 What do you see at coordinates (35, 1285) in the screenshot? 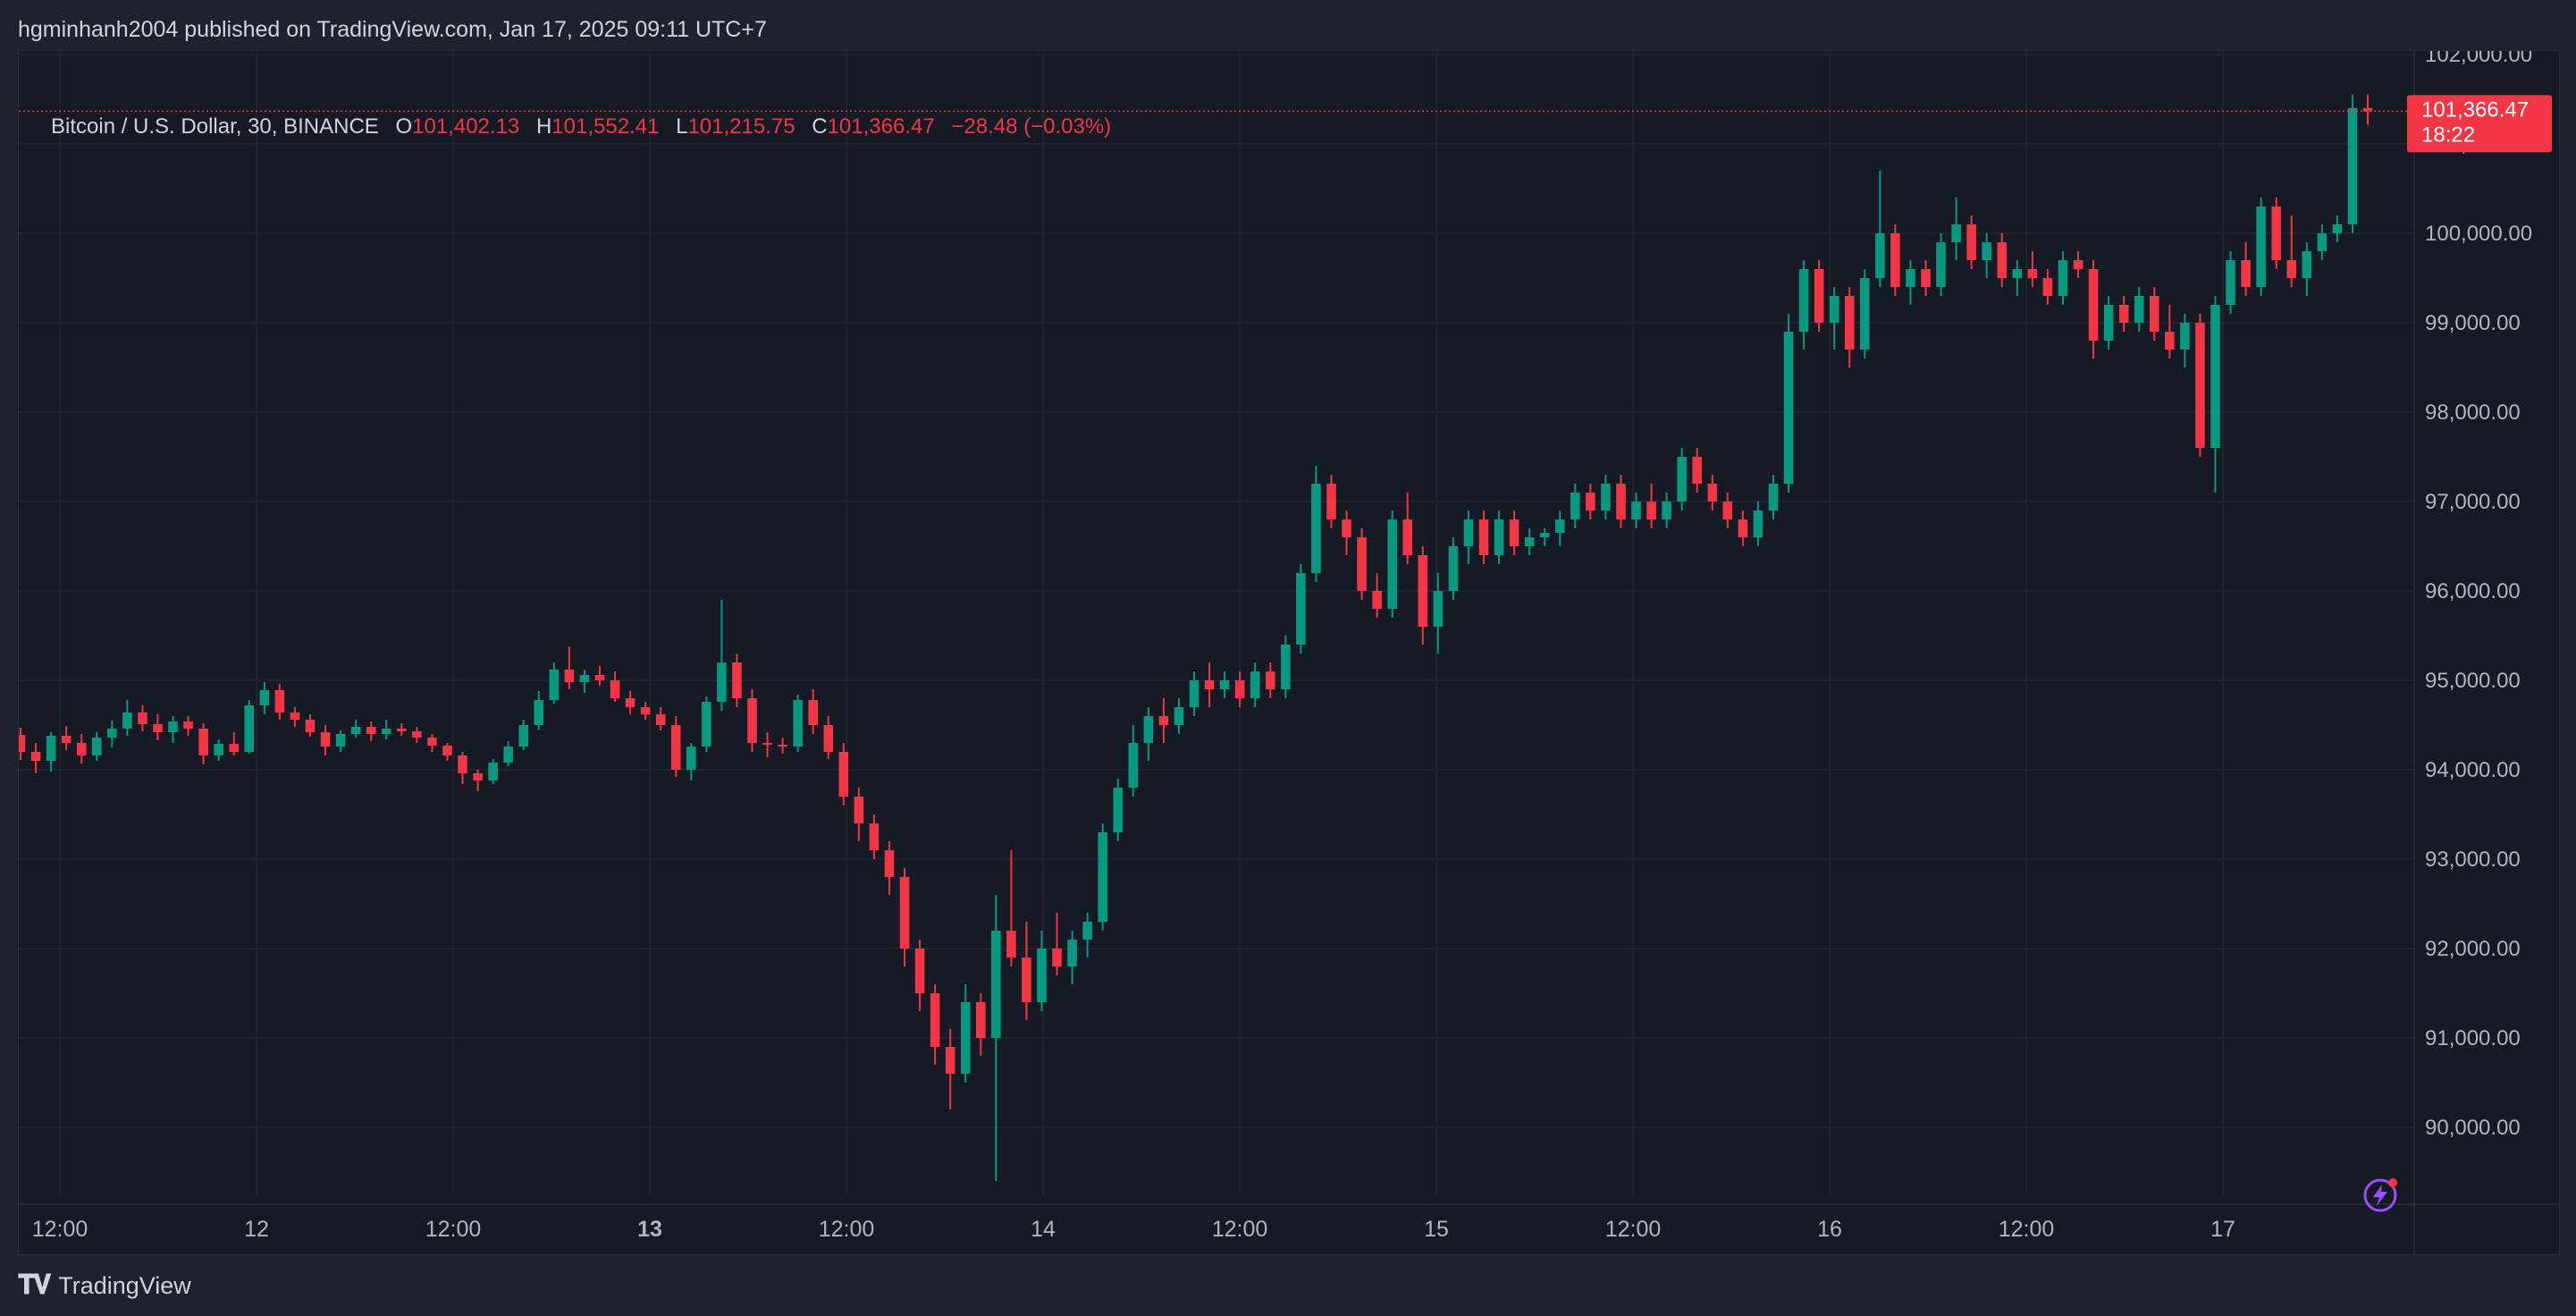
I see `tradingview-logo-icon: 𝐓𝐕` at bounding box center [35, 1285].